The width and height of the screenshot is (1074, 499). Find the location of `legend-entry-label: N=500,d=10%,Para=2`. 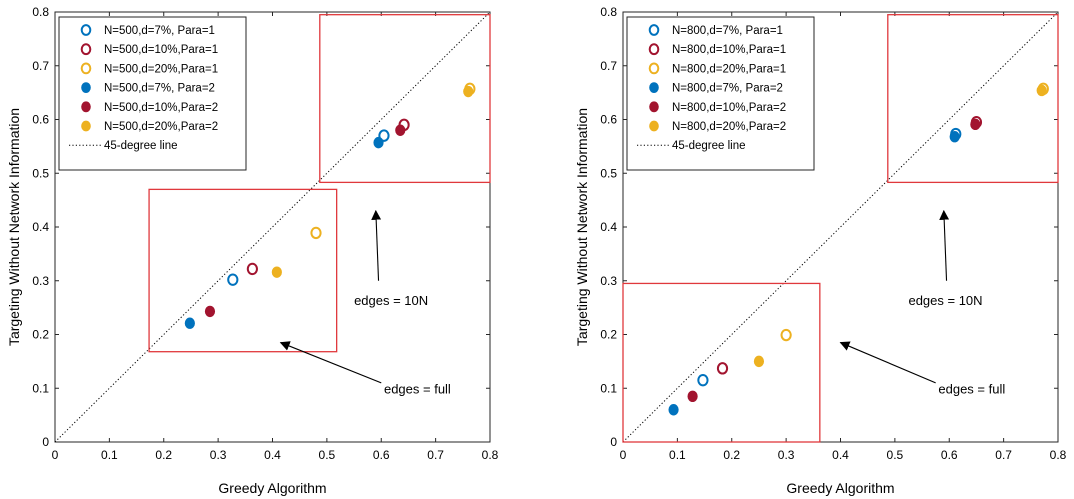

legend-entry-label: N=500,d=10%,Para=2 is located at coordinates (161, 108).